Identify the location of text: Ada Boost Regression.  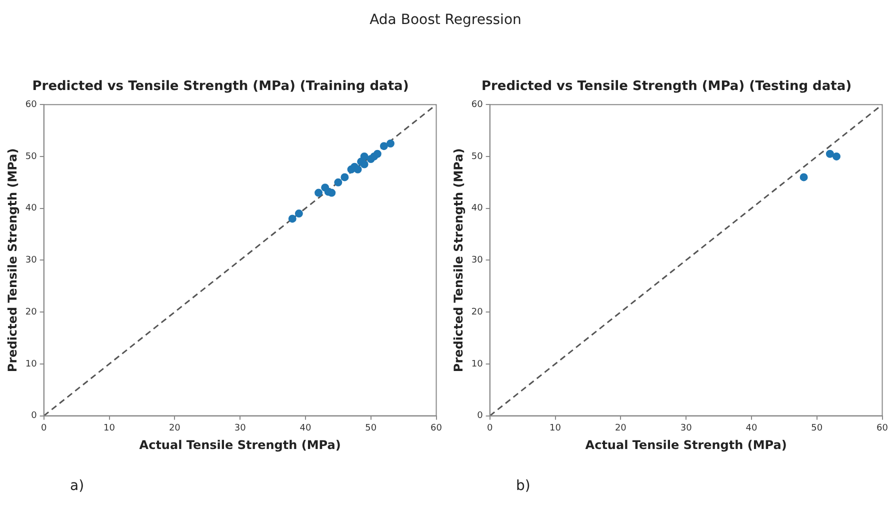
(445, 20).